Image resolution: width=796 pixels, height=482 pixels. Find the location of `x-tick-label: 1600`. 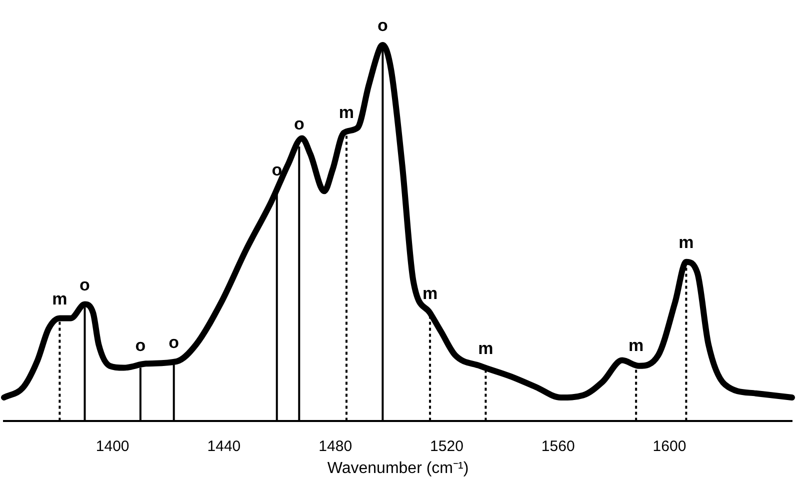

x-tick-label: 1600 is located at coordinates (669, 446).